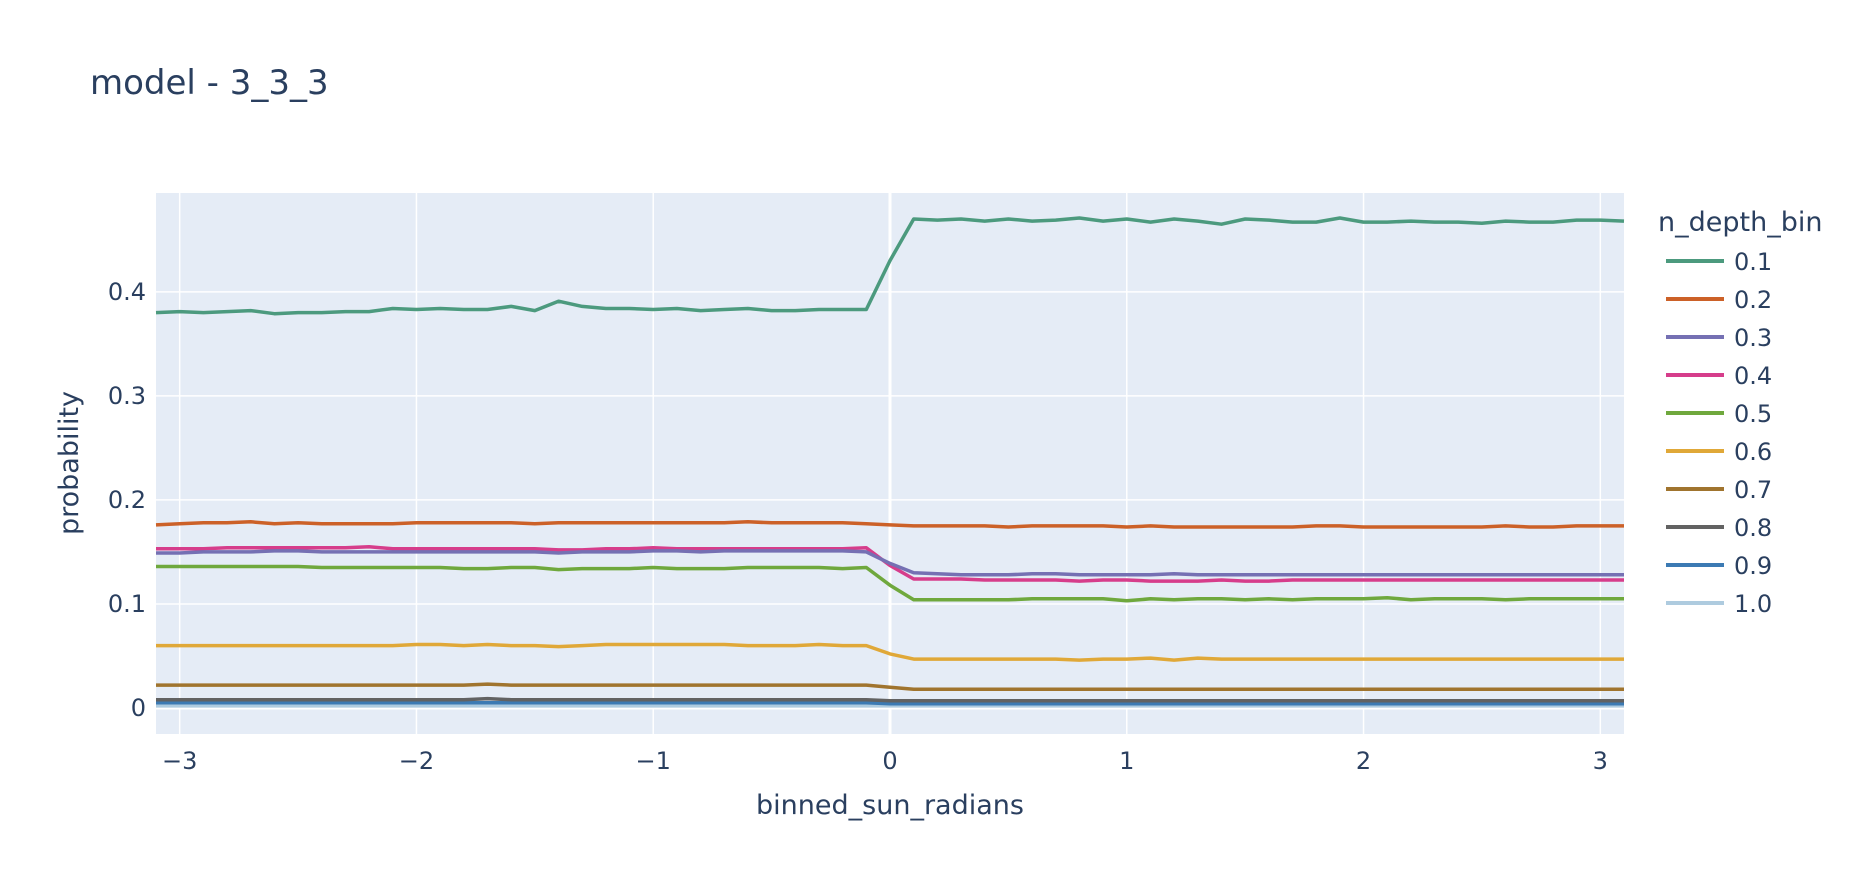 This screenshot has height=888, width=1852. Describe the element at coordinates (416, 761) in the screenshot. I see `x-tick-label: −2` at that location.